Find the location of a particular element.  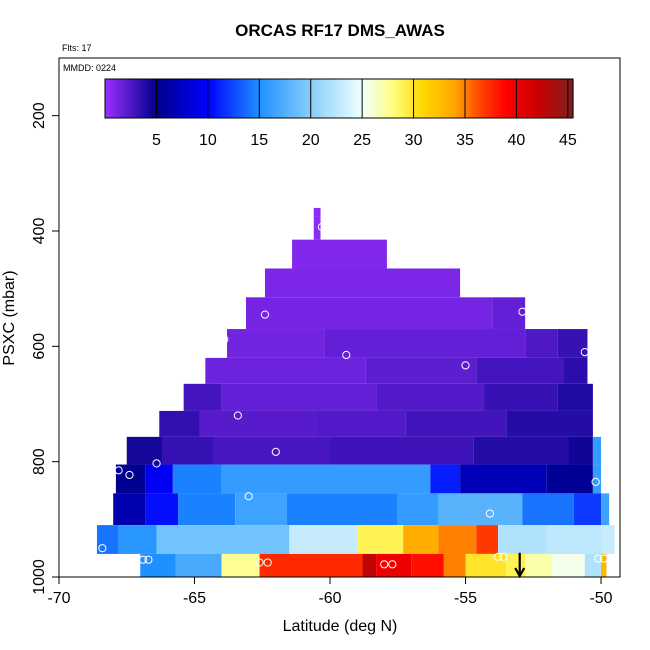

colorbar-tick-label: 30 is located at coordinates (414, 140).